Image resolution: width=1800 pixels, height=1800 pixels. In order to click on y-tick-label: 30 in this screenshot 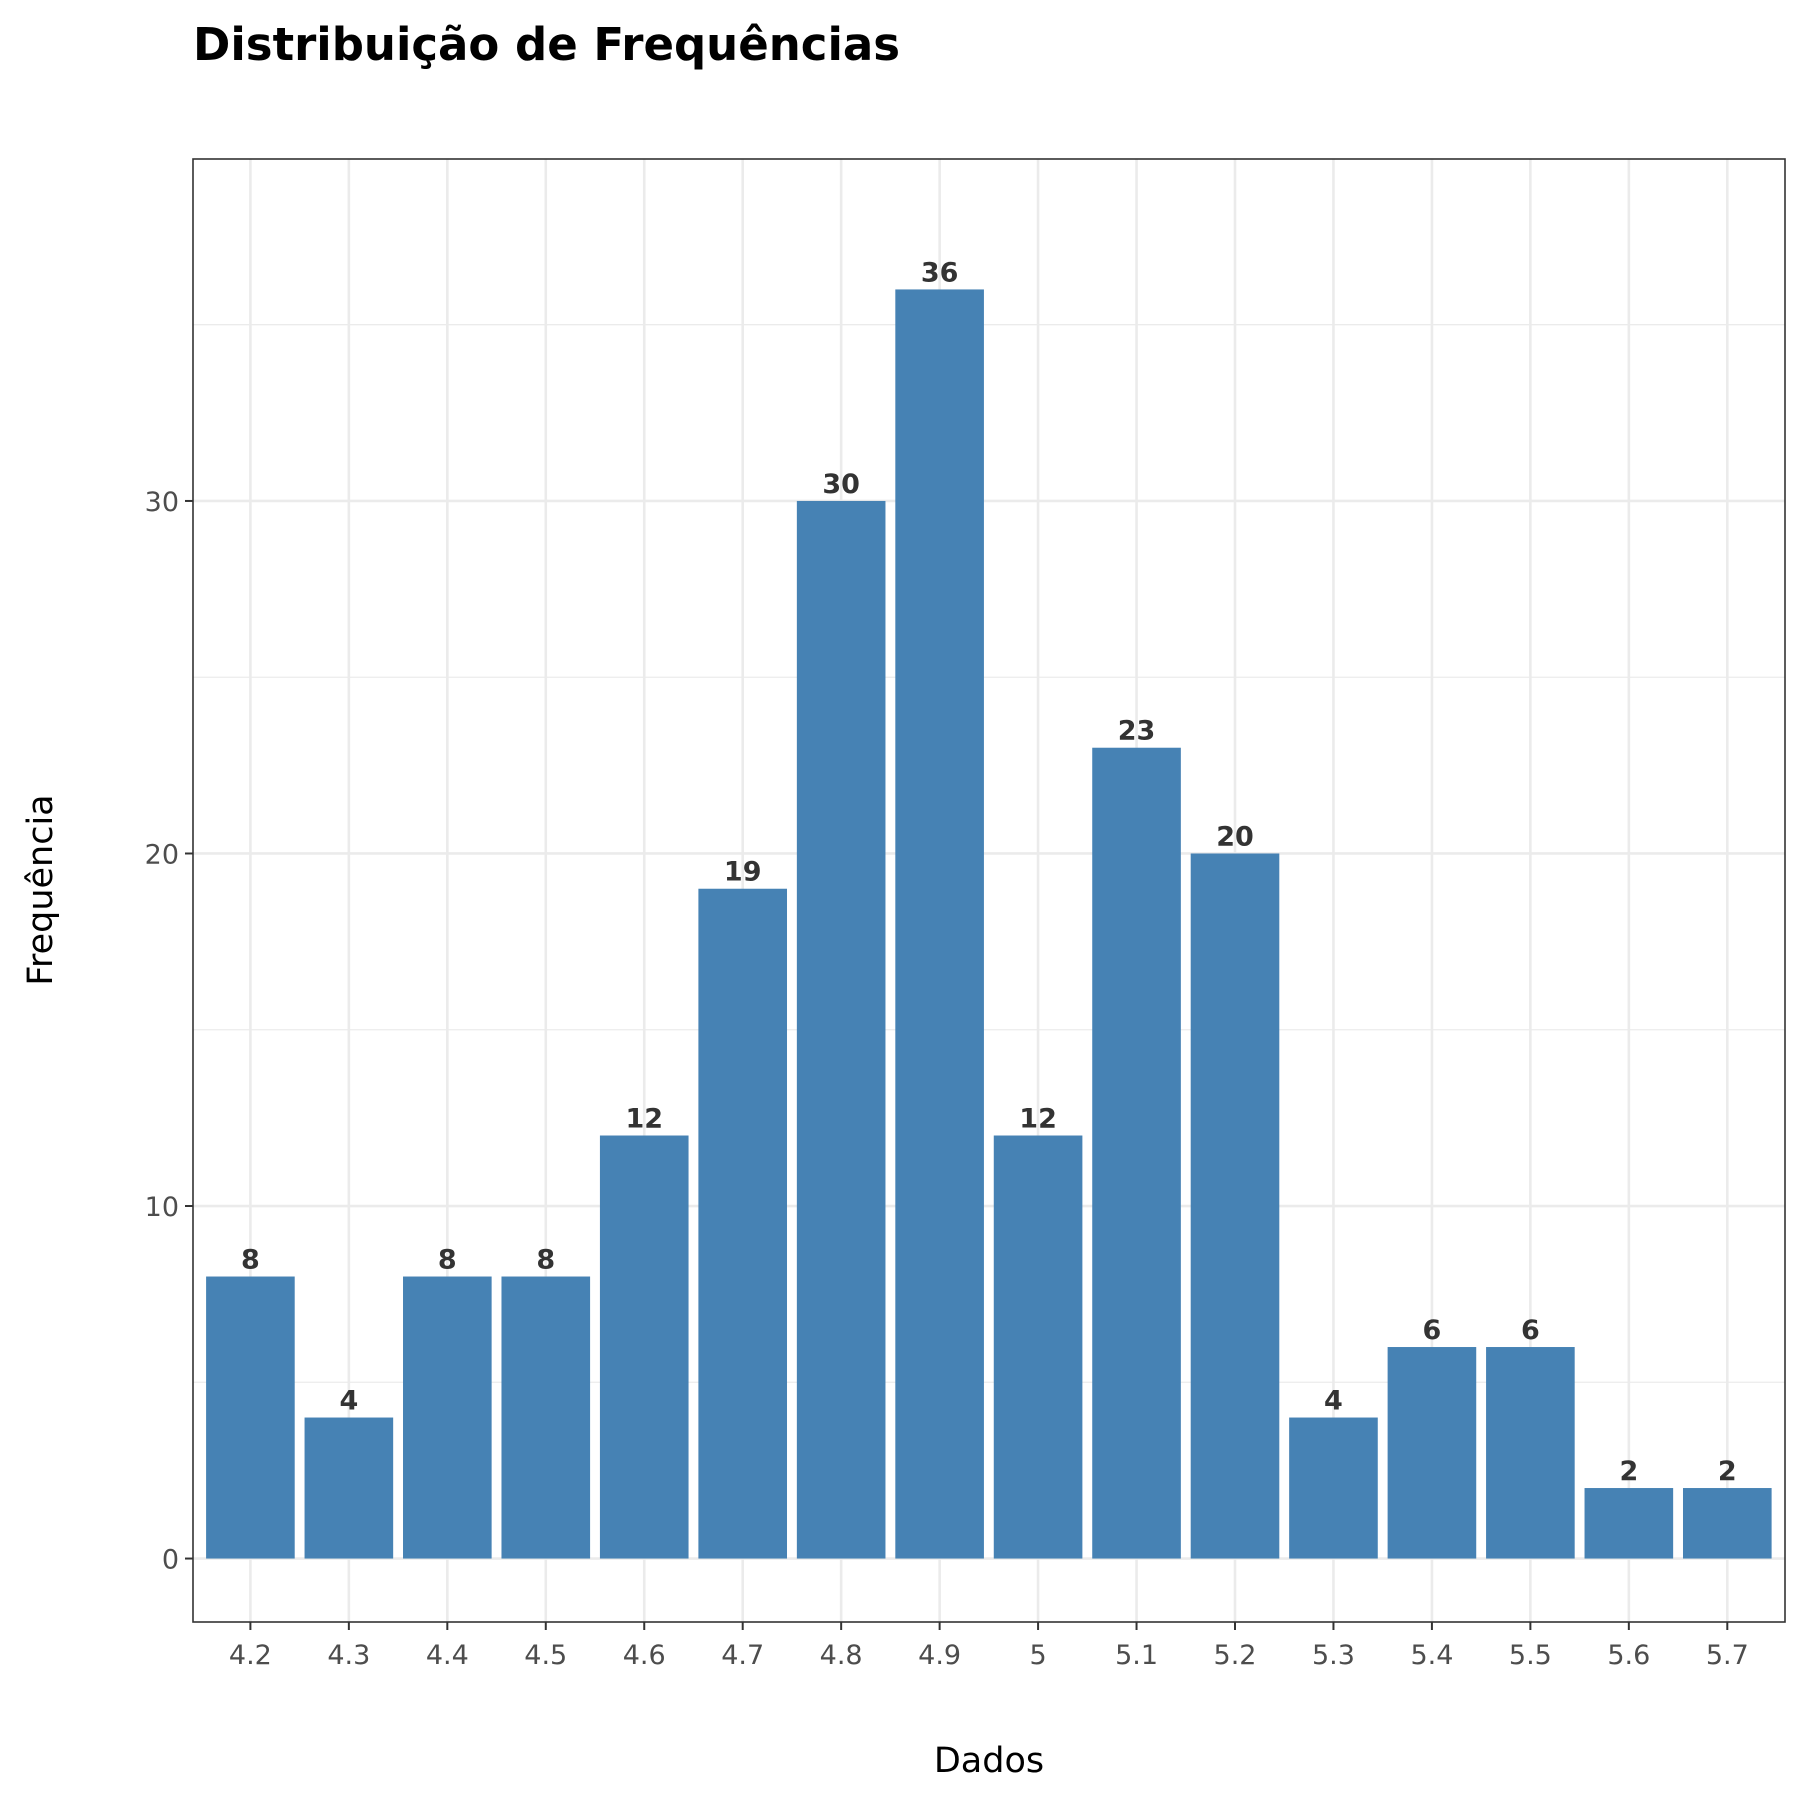, I will do `click(162, 502)`.